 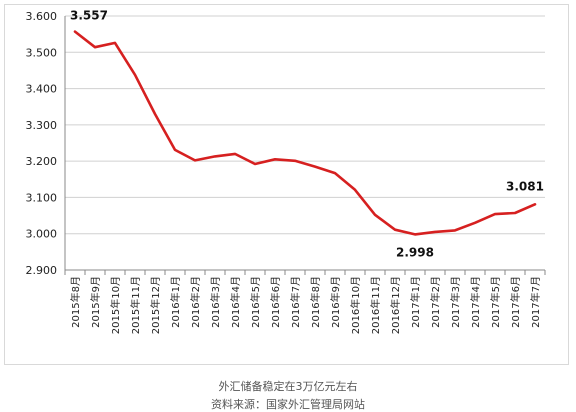 What do you see at coordinates (195, 302) in the screenshot?
I see `x-tick-label: 2016年2月` at bounding box center [195, 302].